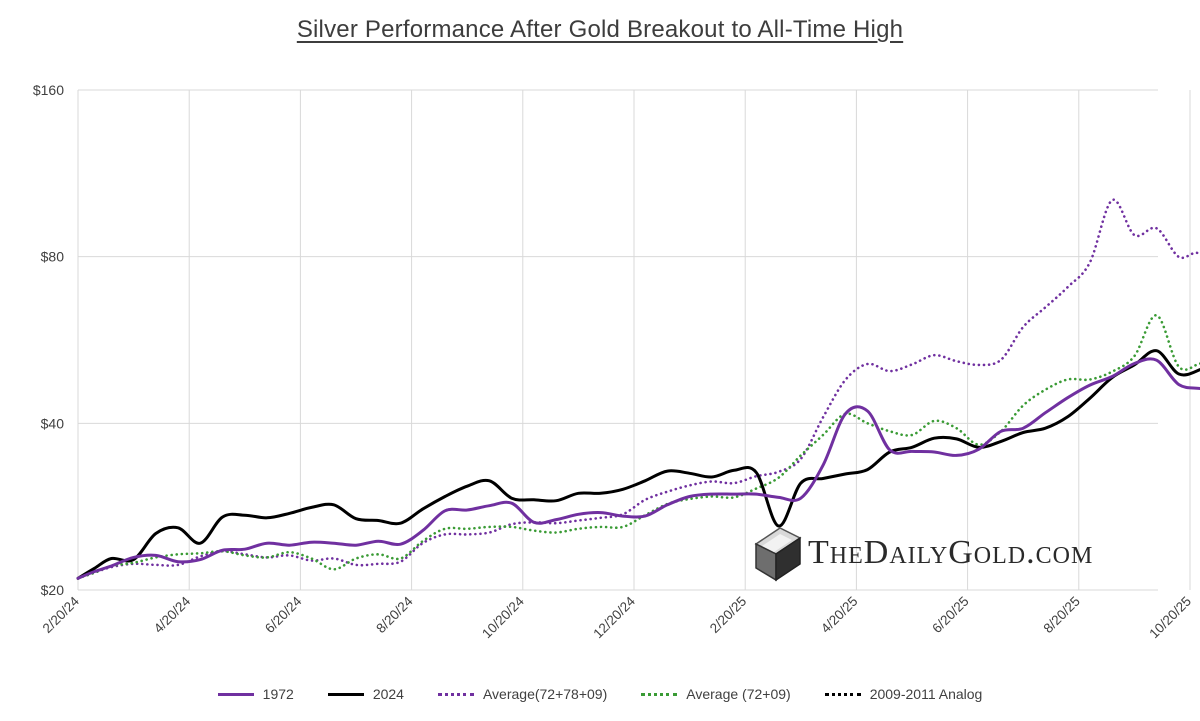 Image resolution: width=1200 pixels, height=721 pixels. I want to click on gold-bar-logo-icon, so click(778, 554).